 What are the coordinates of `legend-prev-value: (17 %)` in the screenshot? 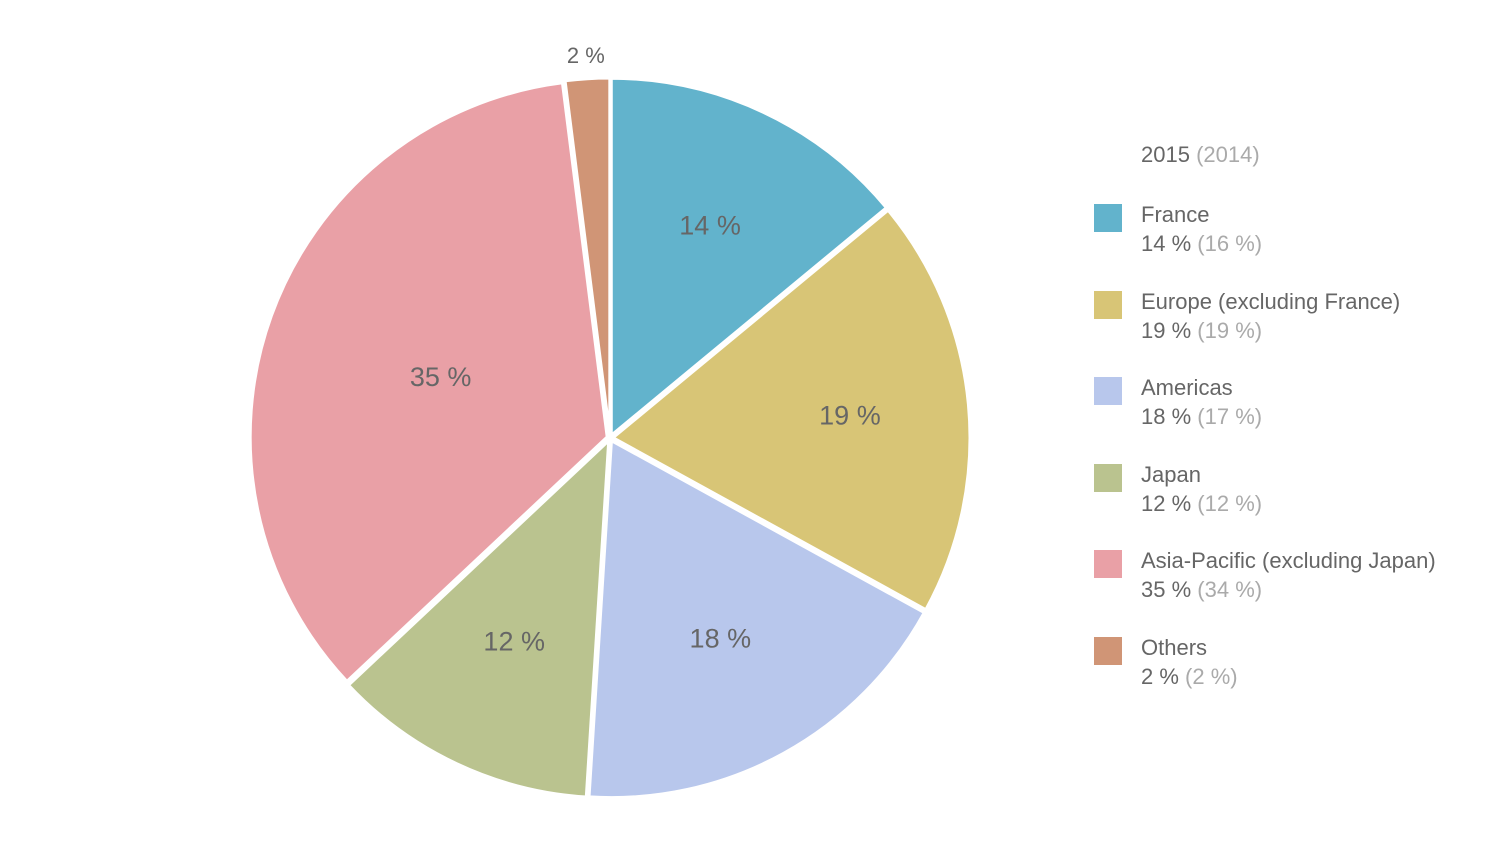 It's located at (1230, 416).